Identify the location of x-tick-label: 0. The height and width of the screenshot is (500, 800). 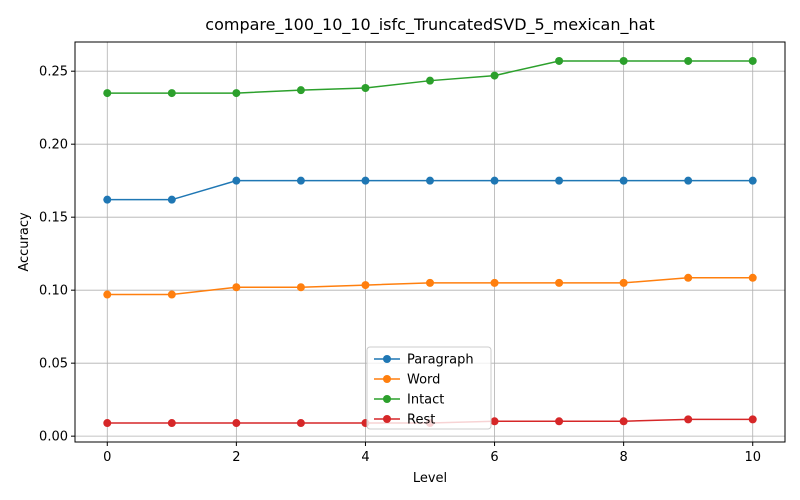
(107, 457).